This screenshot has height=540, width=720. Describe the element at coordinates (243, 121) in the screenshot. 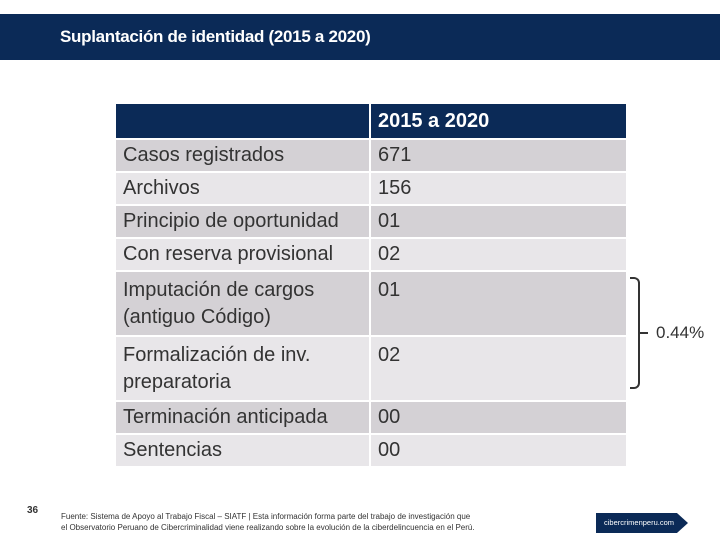

I see `table-header-empty` at that location.